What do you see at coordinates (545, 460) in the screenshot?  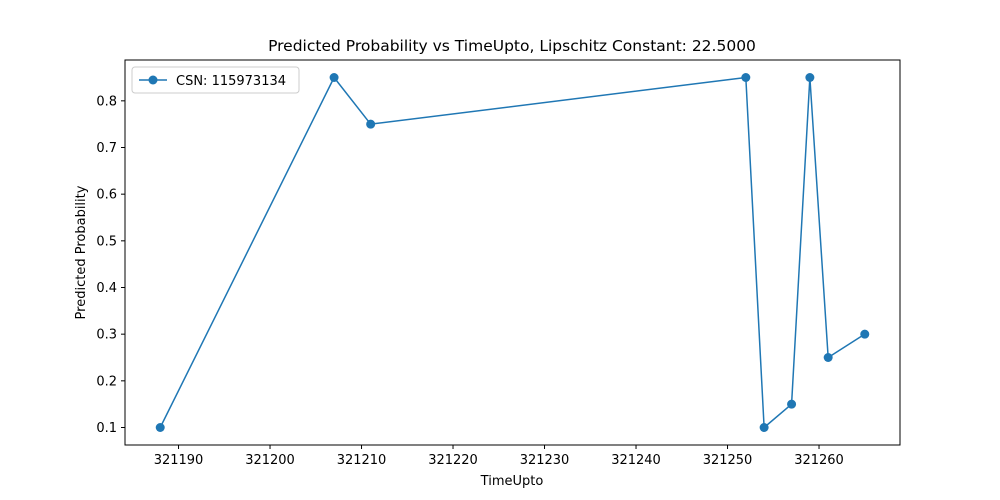 I see `x-tick-label: 321230` at bounding box center [545, 460].